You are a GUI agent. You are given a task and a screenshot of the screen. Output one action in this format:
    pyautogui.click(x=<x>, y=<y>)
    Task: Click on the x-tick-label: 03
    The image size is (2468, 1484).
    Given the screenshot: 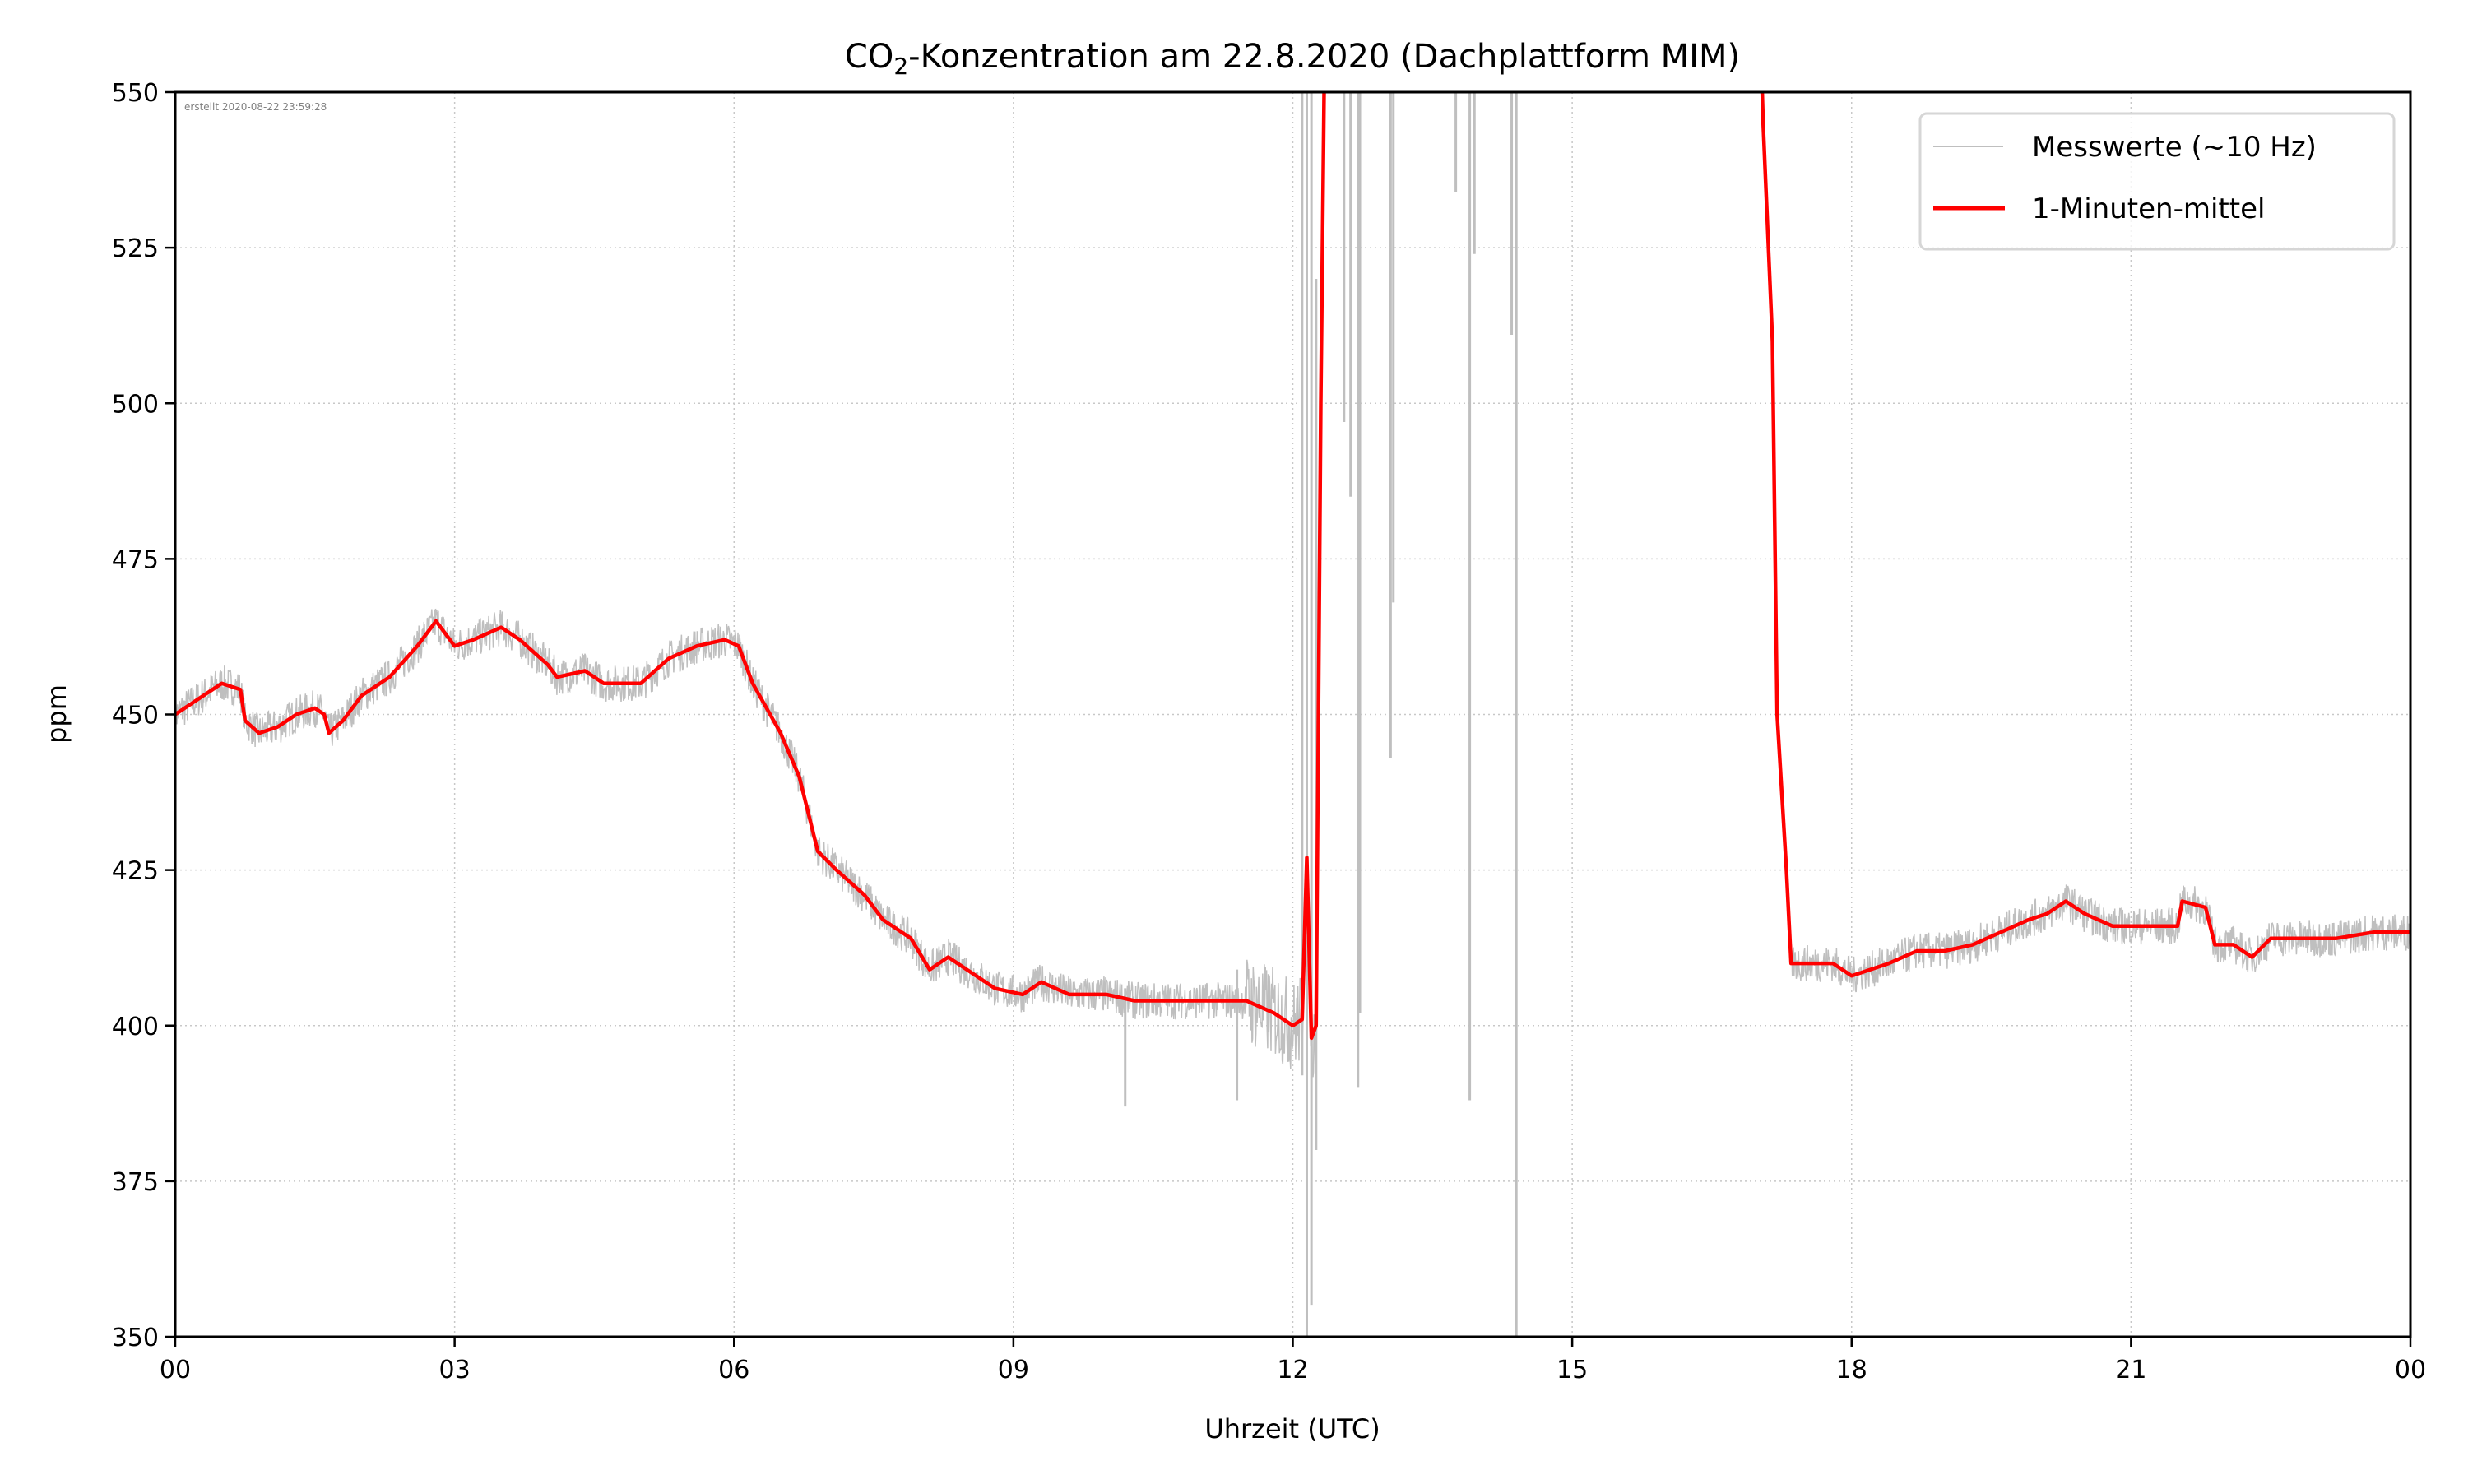 What is the action you would take?
    pyautogui.click(x=455, y=1370)
    